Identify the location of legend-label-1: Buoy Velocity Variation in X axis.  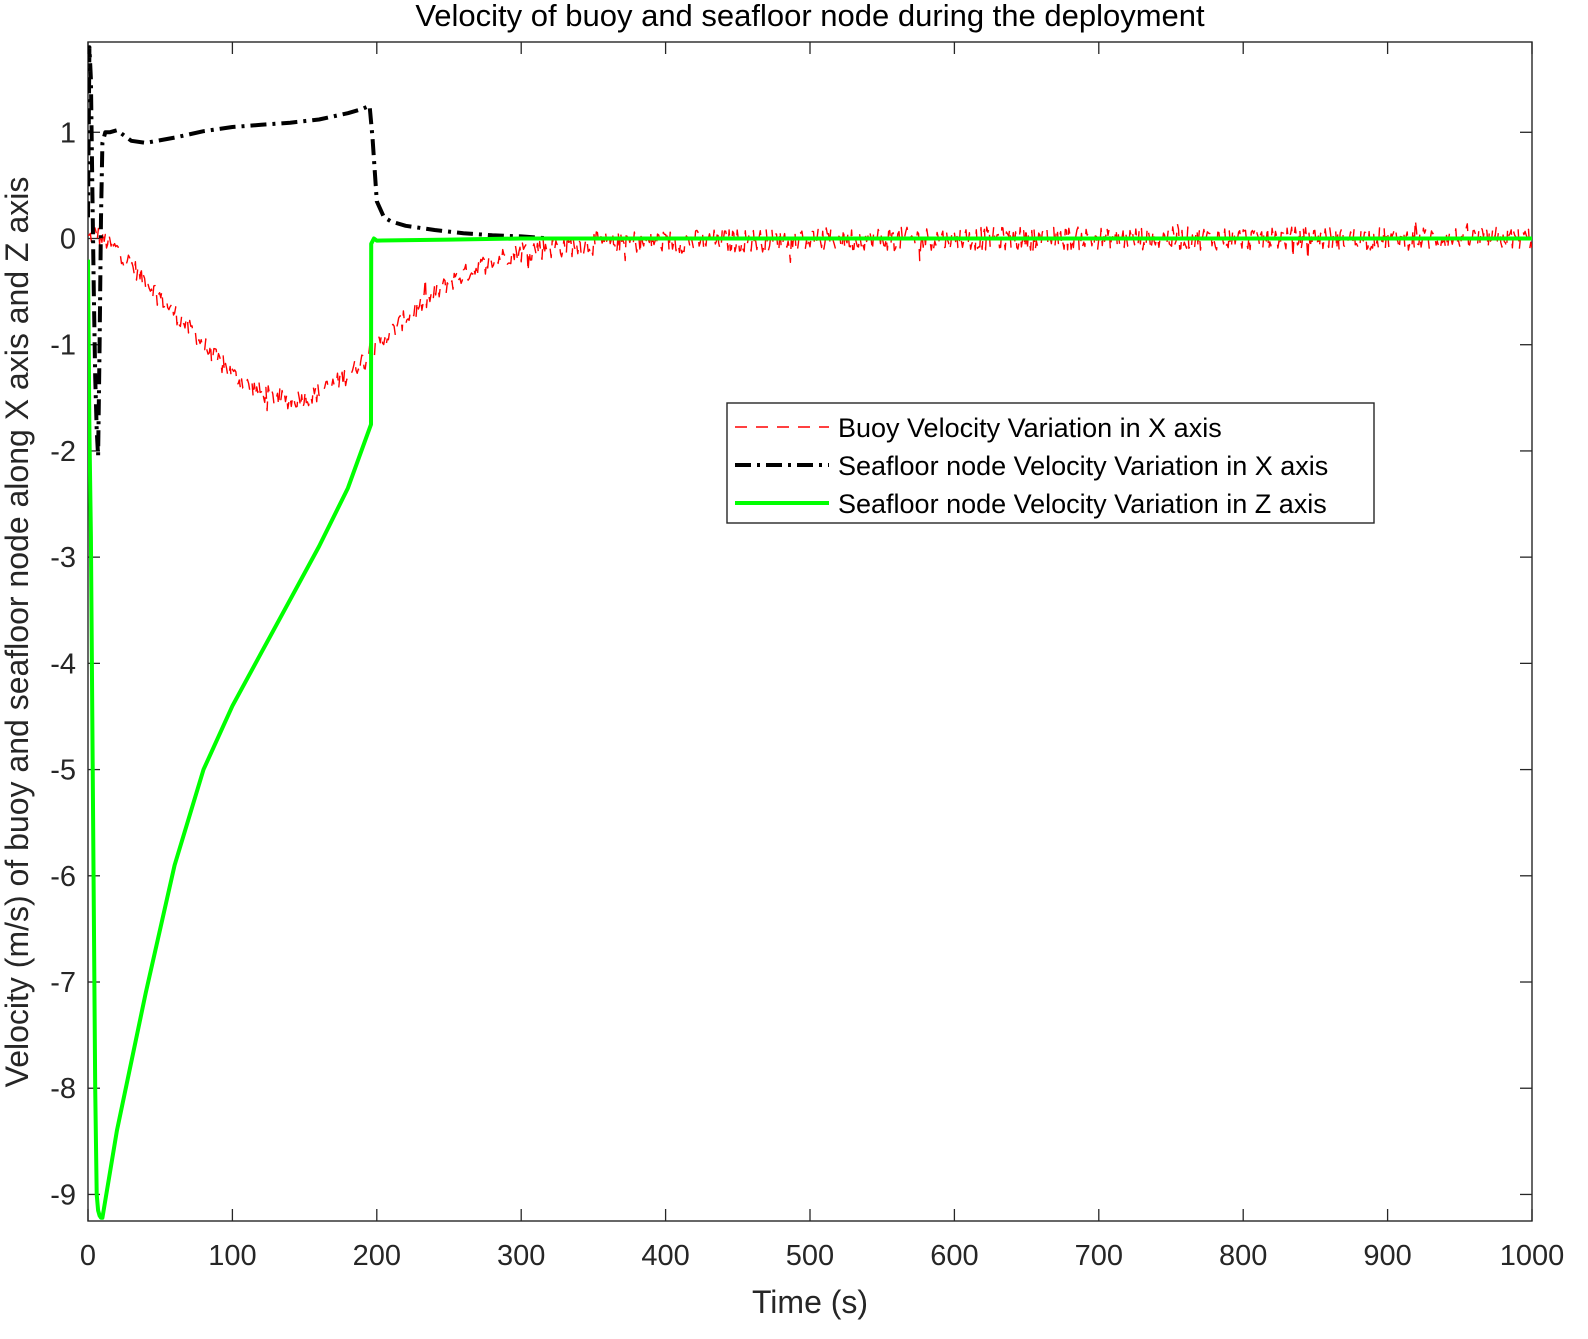
(1030, 428).